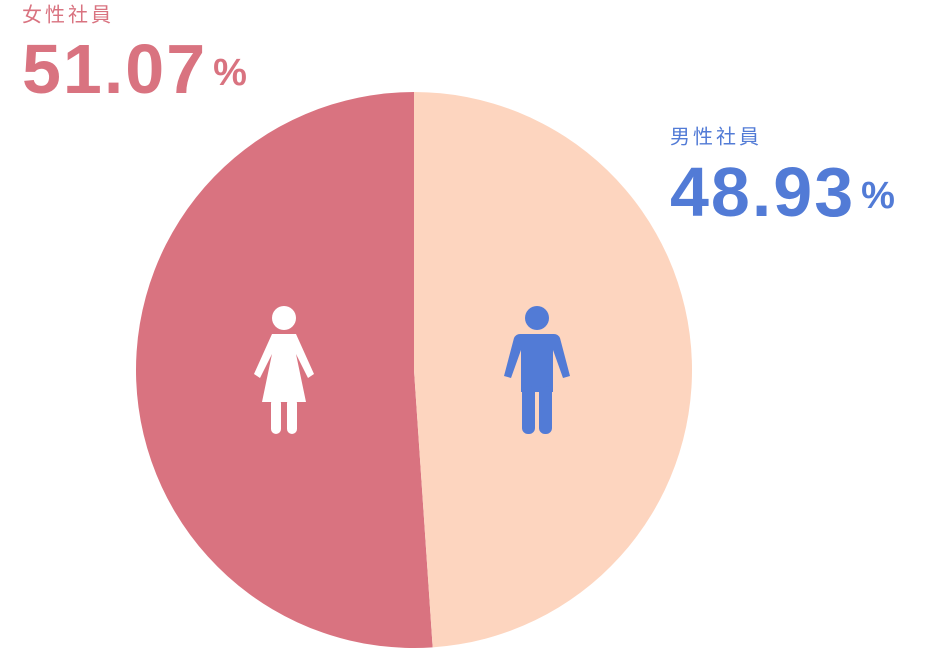 Image resolution: width=948 pixels, height=650 pixels. What do you see at coordinates (783, 192) in the screenshot?
I see `value-label: 48.93%` at bounding box center [783, 192].